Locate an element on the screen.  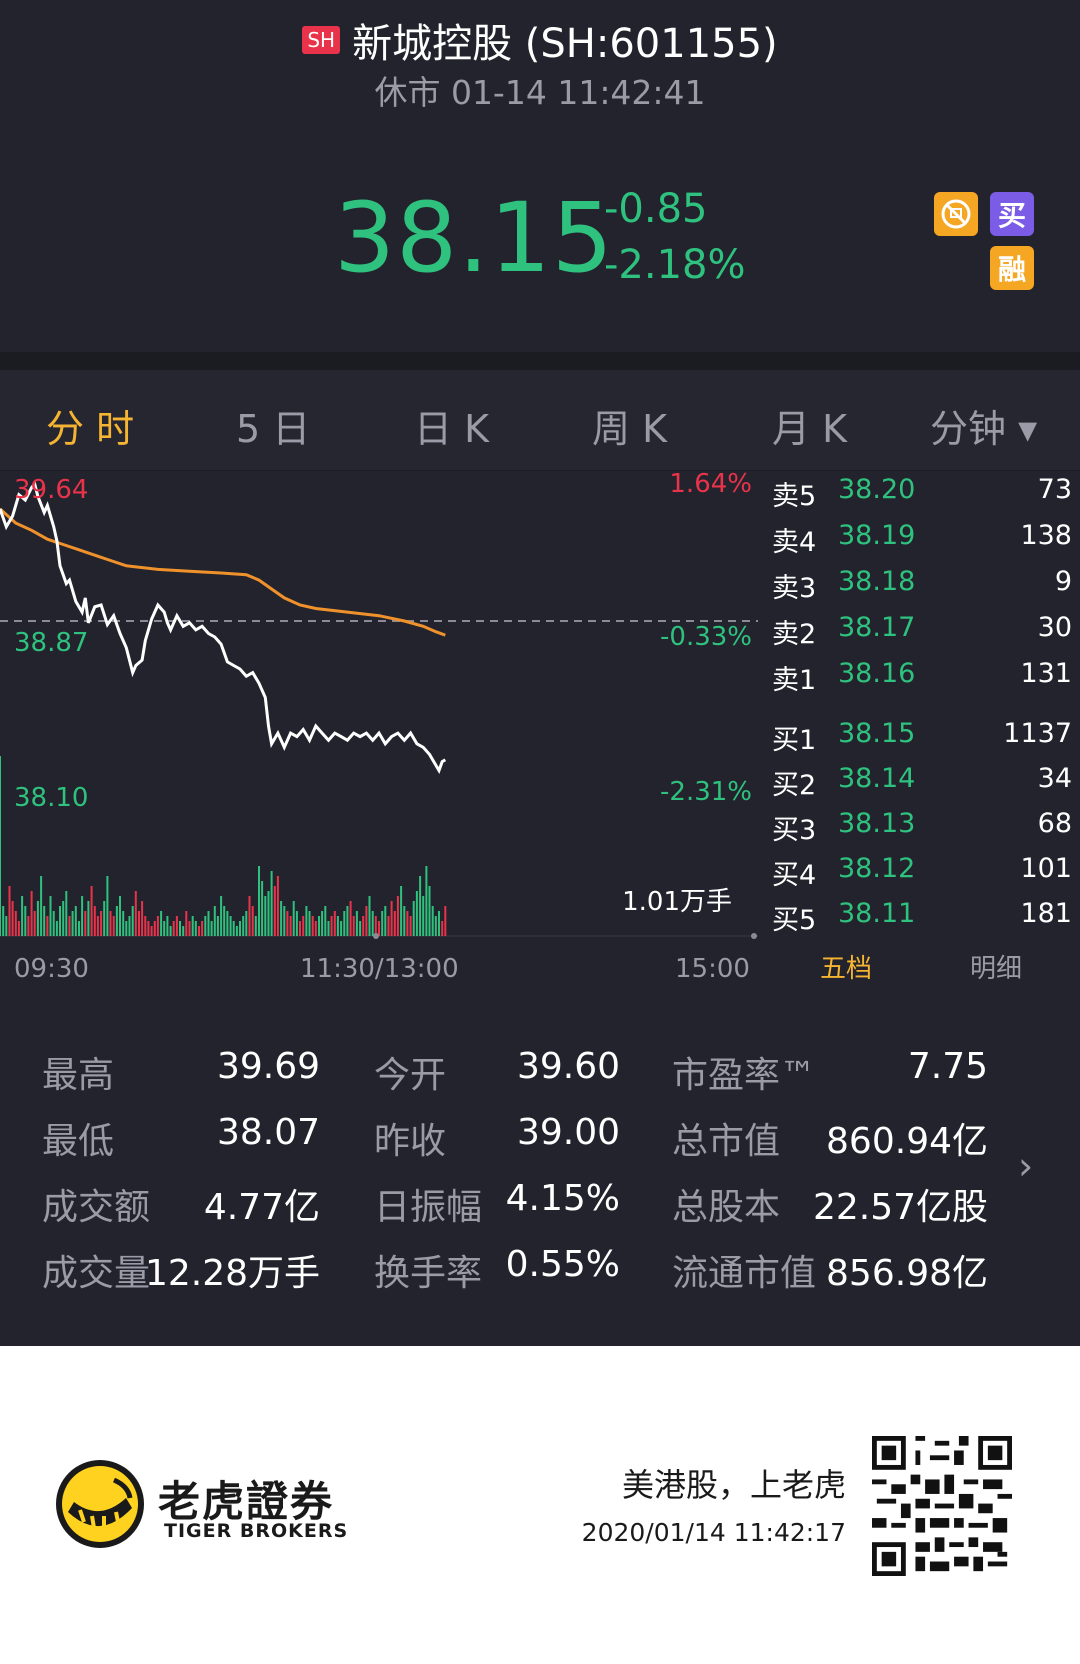
stat-value: 4.15% is located at coordinates (562, 1198).